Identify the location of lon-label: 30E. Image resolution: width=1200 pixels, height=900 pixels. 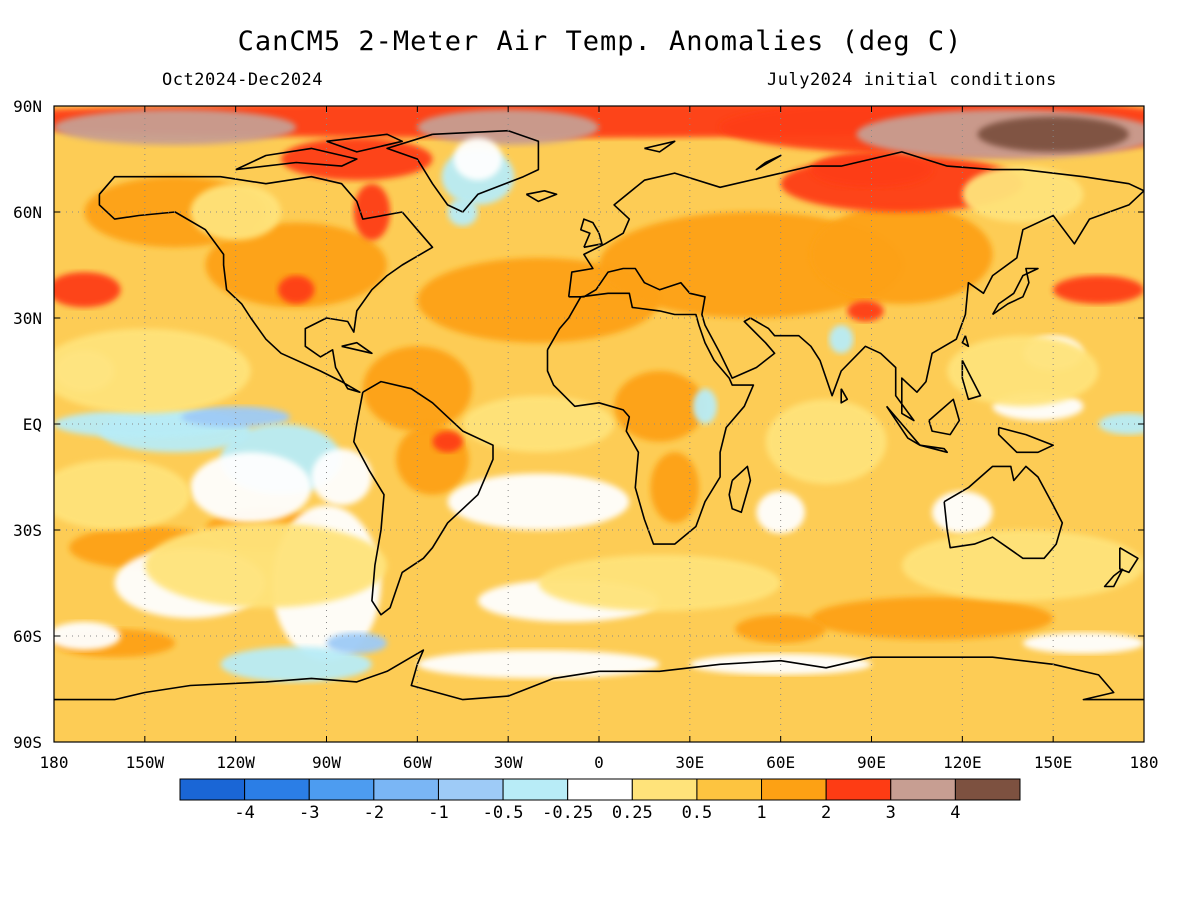
(689, 762).